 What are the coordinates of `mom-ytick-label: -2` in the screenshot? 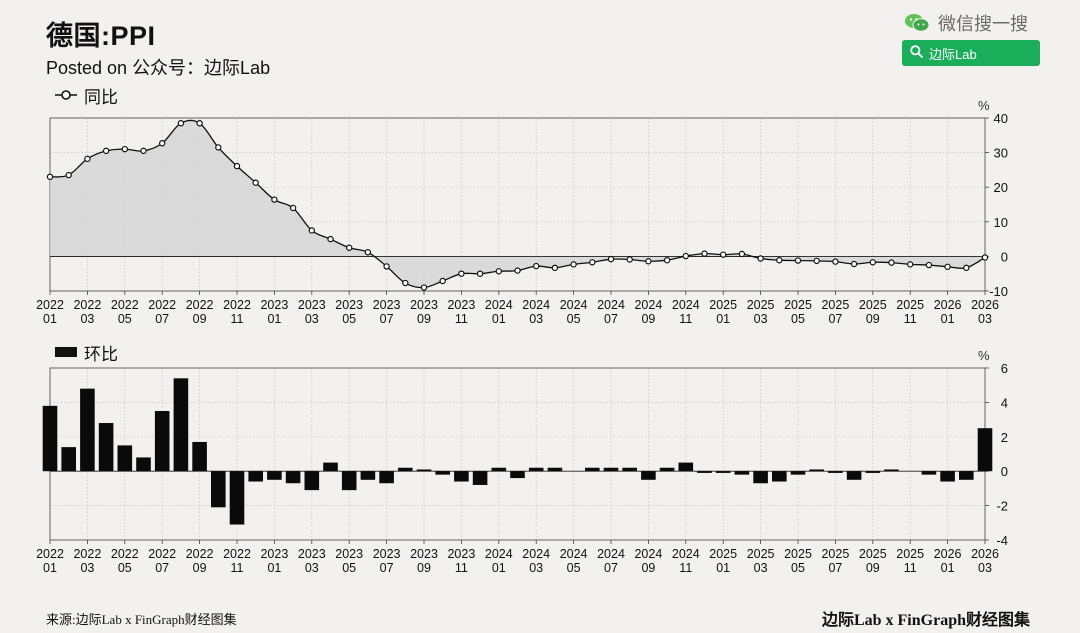 It's located at (1002, 506).